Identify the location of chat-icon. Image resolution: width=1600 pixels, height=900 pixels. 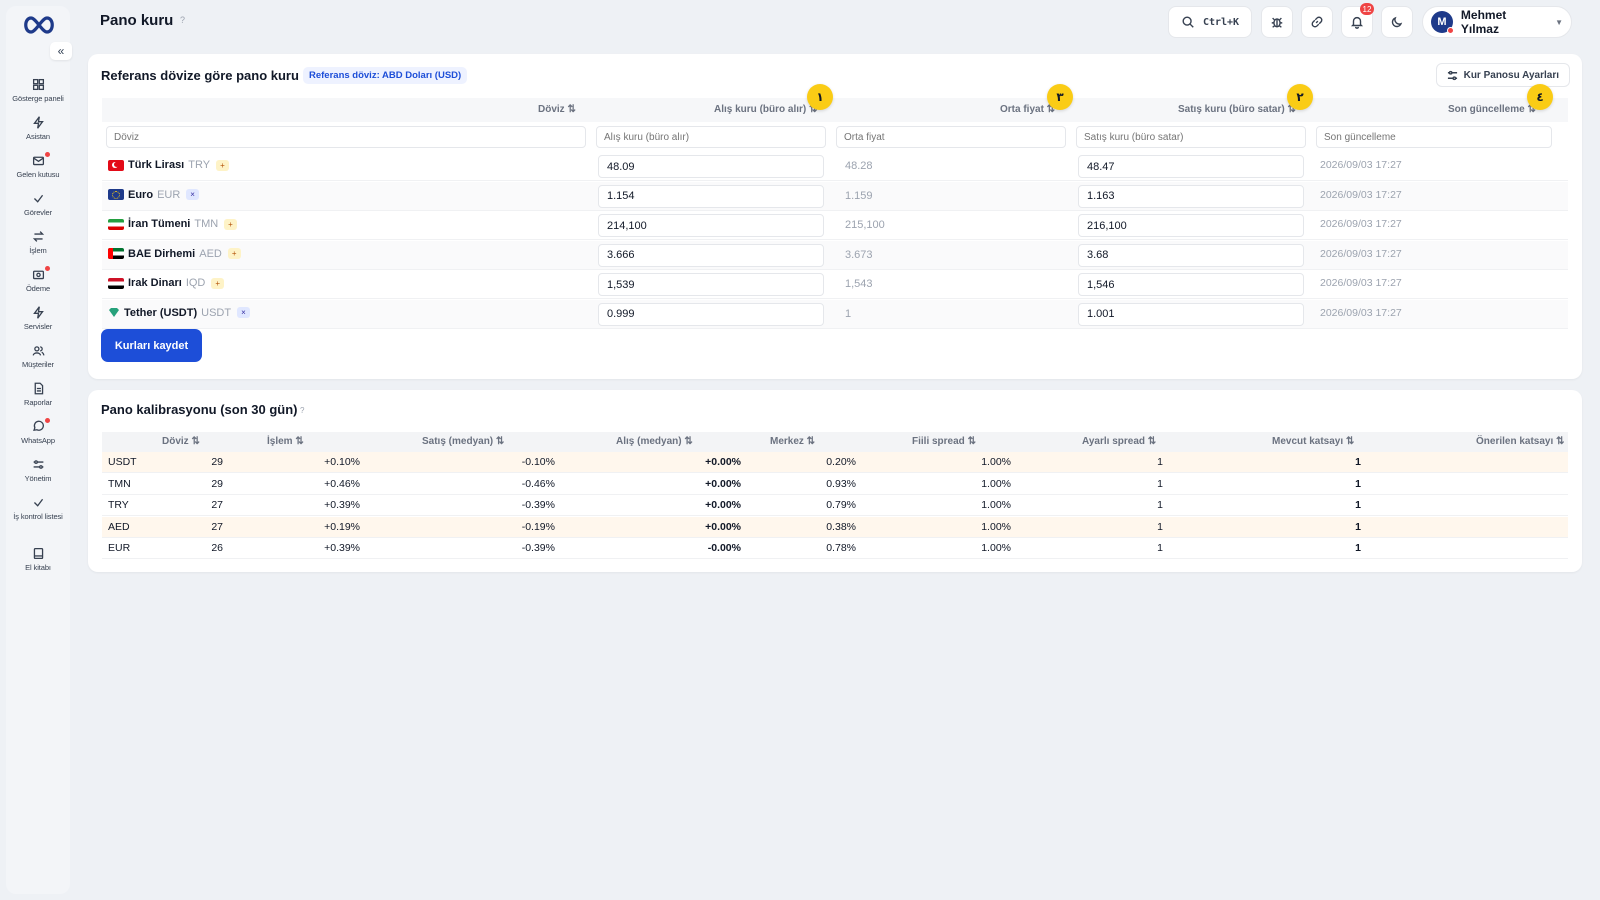
(38, 425).